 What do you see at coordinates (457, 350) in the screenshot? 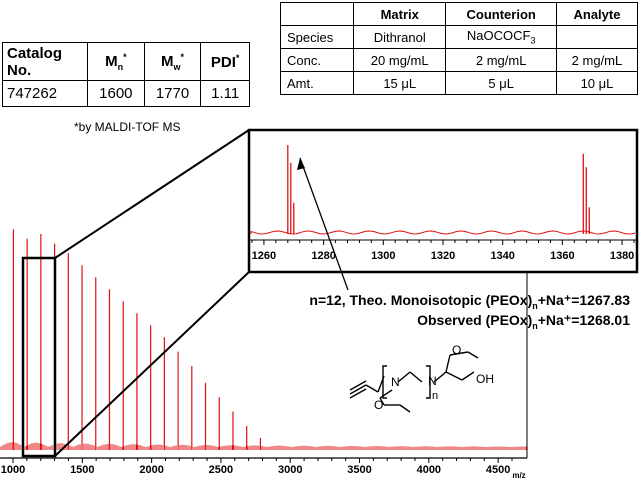
I see `structure-o-top: O` at bounding box center [457, 350].